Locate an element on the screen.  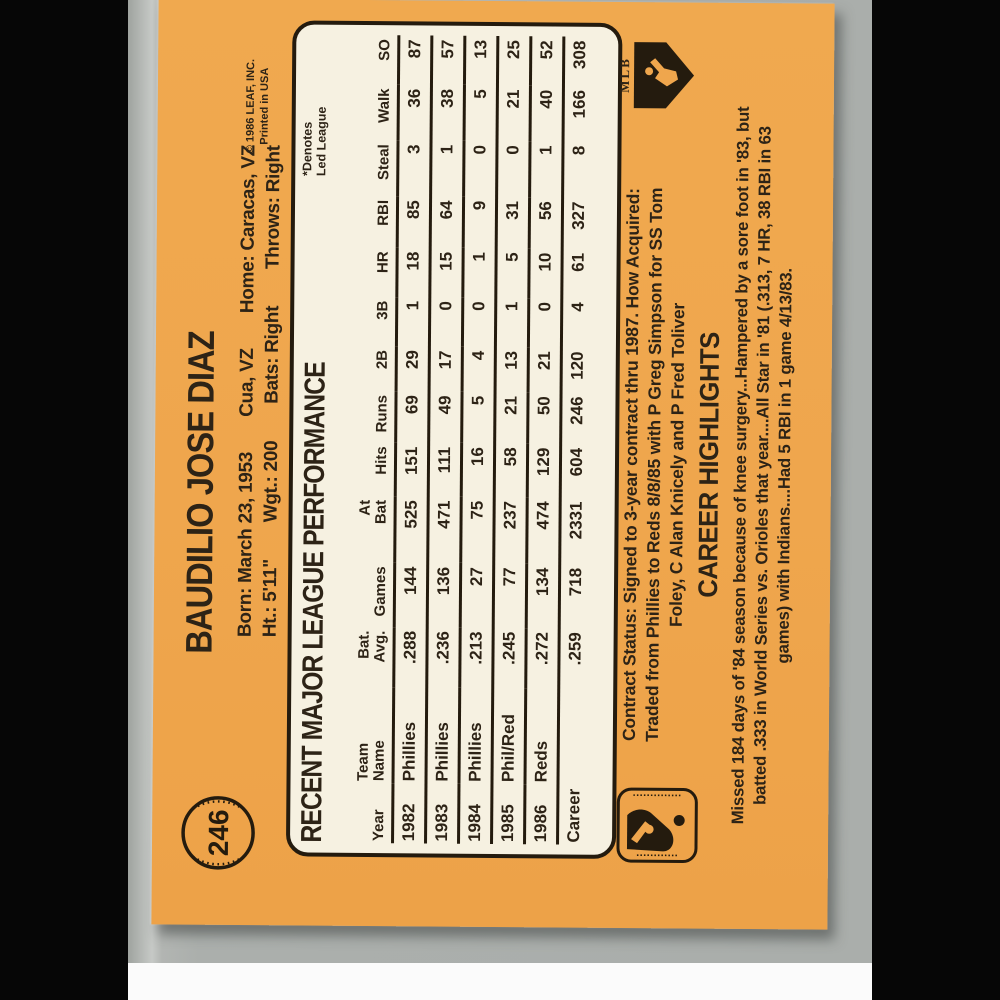
stat-cell: 15 is located at coordinates (446, 261).